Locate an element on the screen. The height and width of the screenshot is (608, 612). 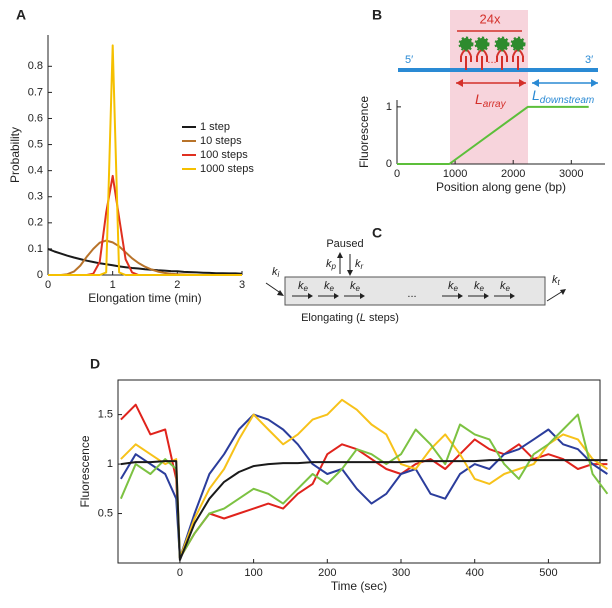
steps: ke ke ke ke ke ke is located at coordinates (403, 289).